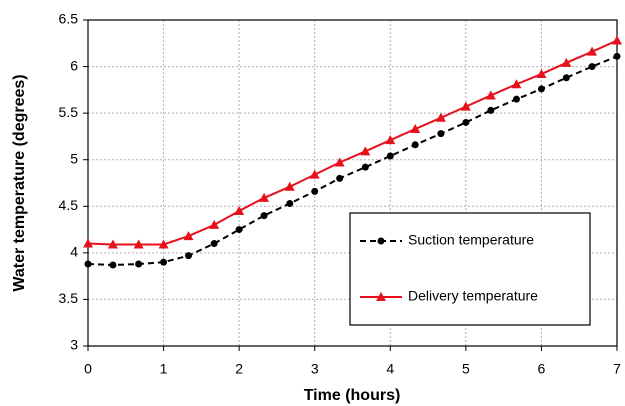 The width and height of the screenshot is (625, 406). What do you see at coordinates (352, 395) in the screenshot?
I see `x-axis-title: Time (hours)` at bounding box center [352, 395].